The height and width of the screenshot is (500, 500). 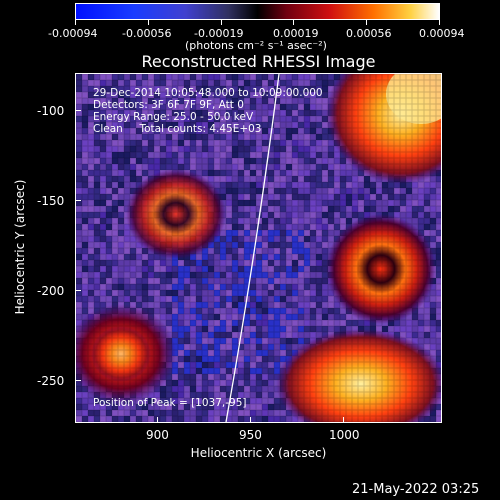 I want to click on colorbar, so click(x=257, y=11).